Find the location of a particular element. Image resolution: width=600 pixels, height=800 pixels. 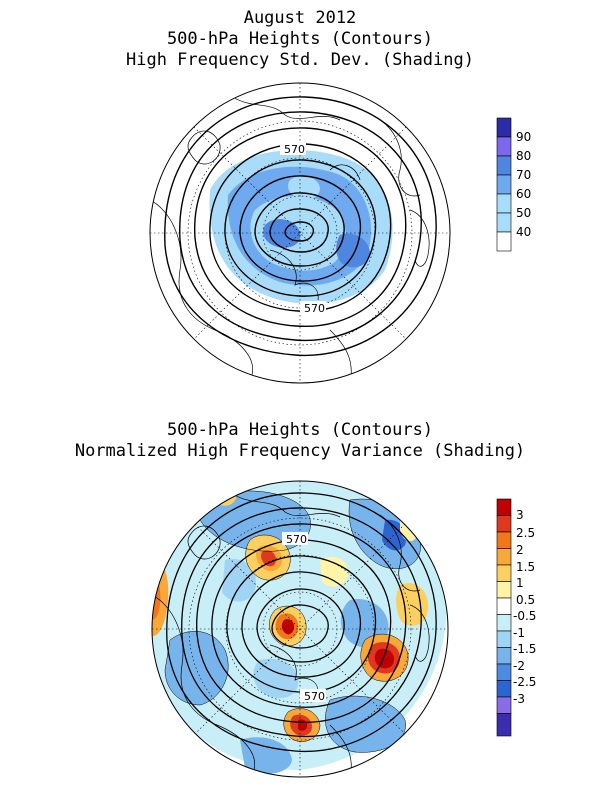

bottom-colorbar-label-2-5: 2.5 is located at coordinates (525, 533).